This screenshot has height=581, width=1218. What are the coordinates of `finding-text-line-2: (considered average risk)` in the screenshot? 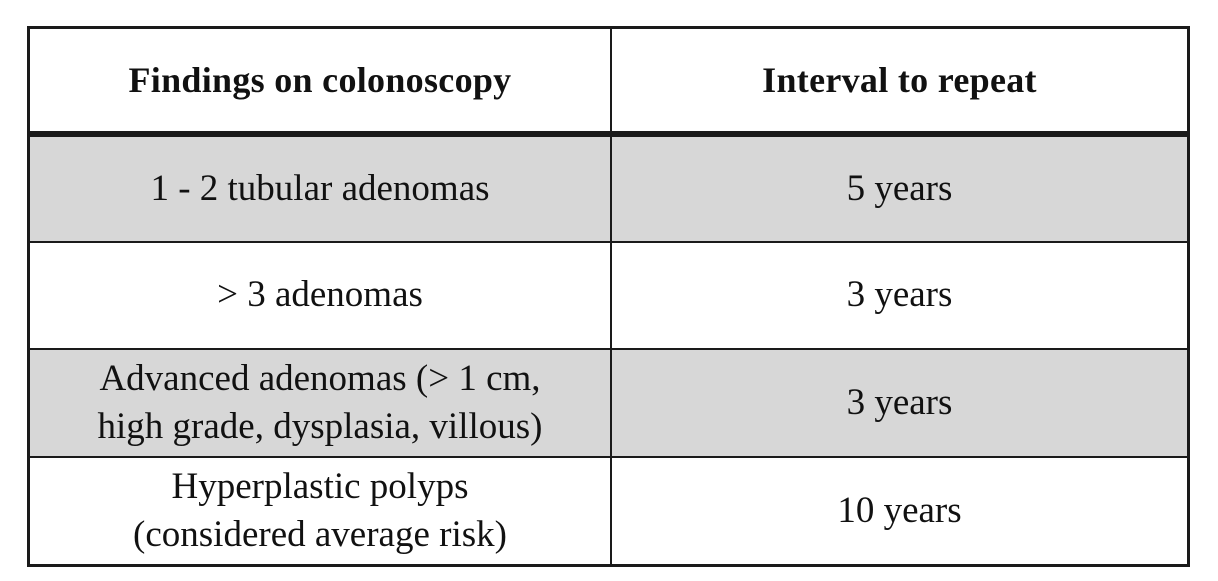 It's located at (320, 534).